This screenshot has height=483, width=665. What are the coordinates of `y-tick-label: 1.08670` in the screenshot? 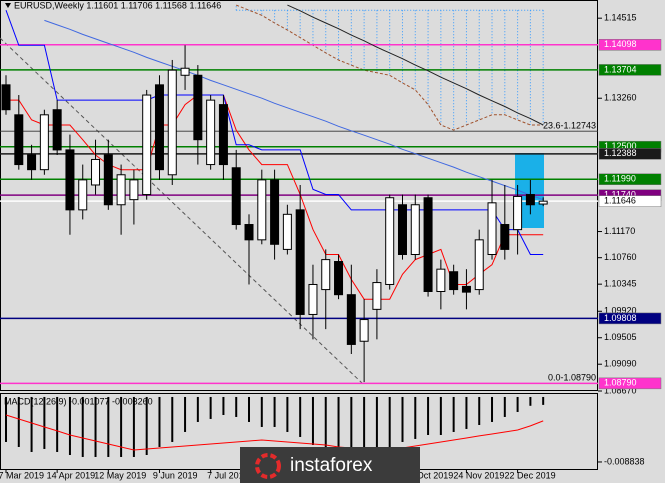 It's located at (620, 390).